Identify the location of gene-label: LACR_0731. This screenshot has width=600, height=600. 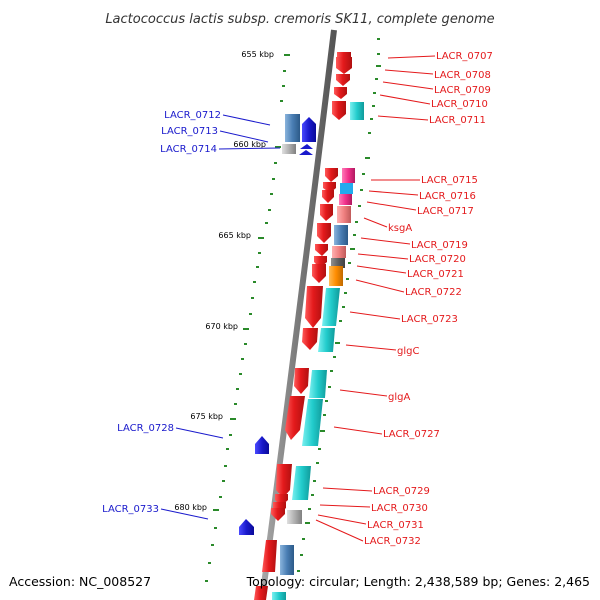
(395, 525).